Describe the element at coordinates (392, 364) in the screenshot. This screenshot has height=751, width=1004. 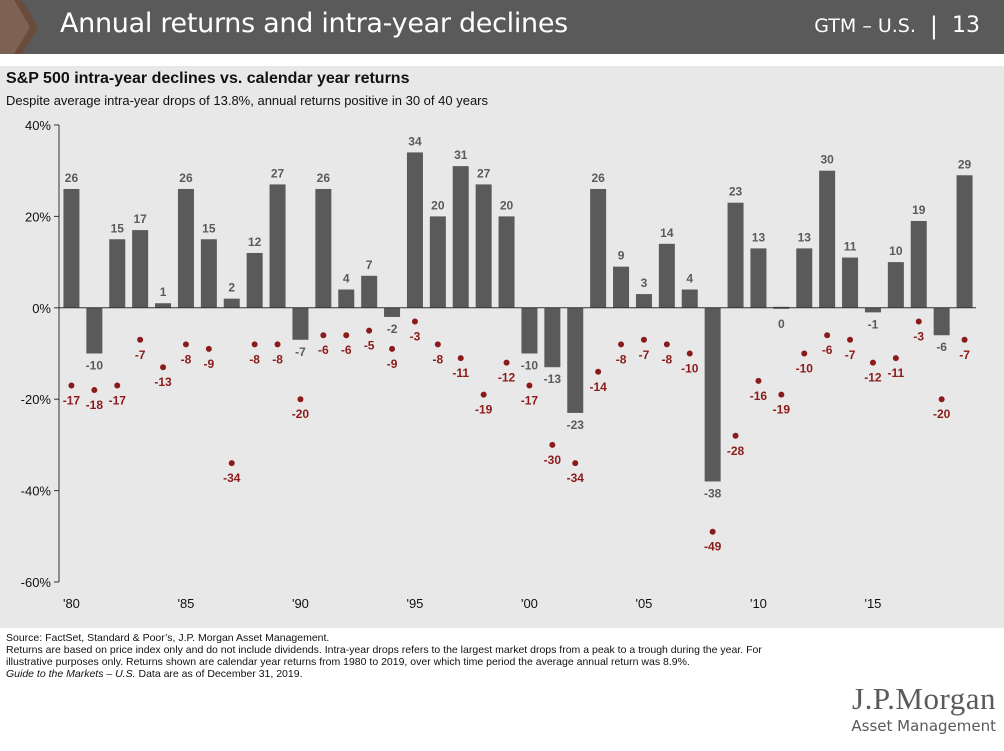
I see `decline-label: -9` at that location.